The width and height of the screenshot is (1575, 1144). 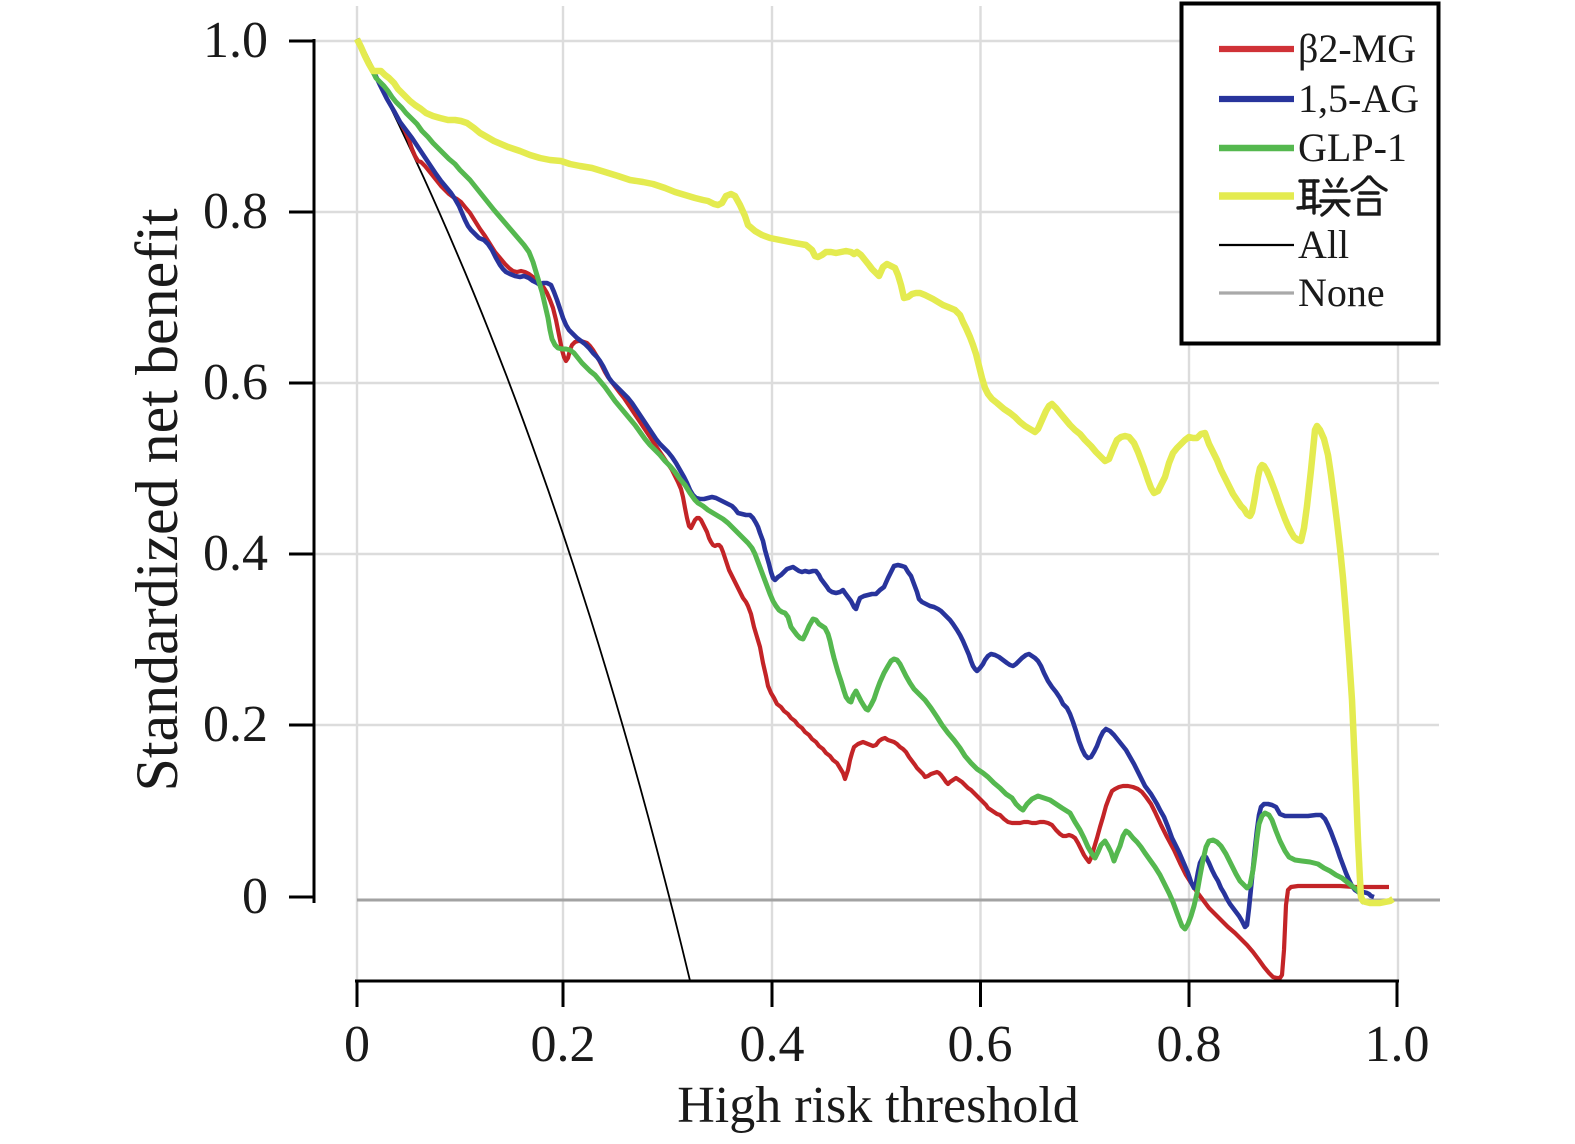 What do you see at coordinates (878, 1105) in the screenshot?
I see `svg-text: High risk threshold` at bounding box center [878, 1105].